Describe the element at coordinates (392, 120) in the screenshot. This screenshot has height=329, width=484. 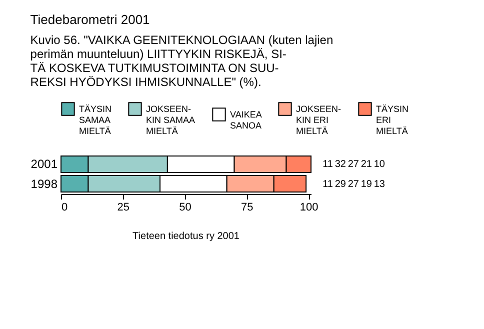
I see `legend-label: TÄYSIN ERI MIELTÄ` at that location.